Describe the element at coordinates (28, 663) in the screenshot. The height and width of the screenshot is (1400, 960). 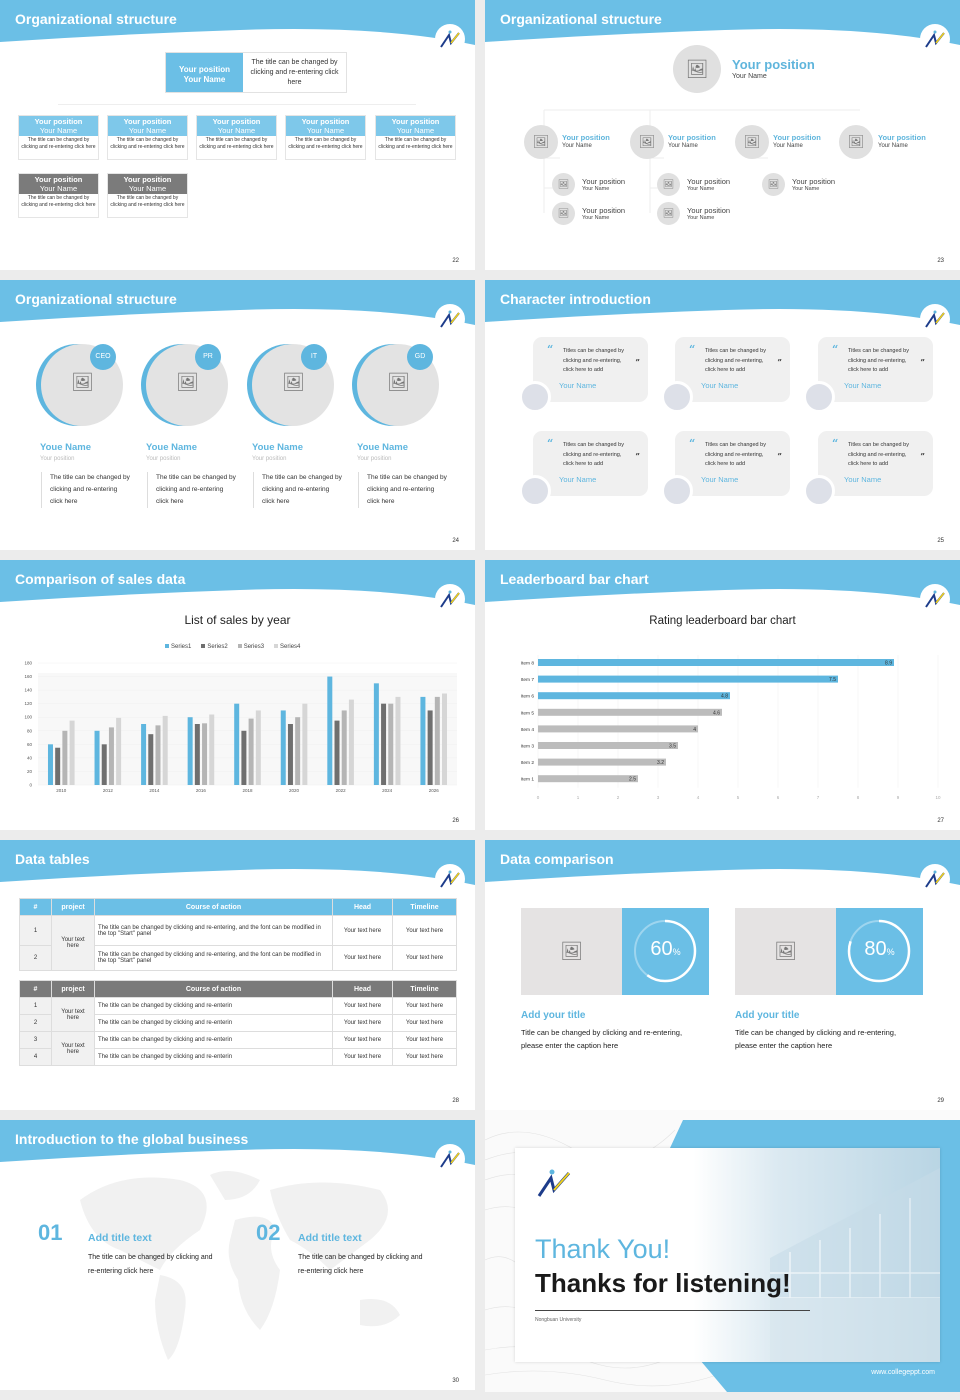
I see `svg-text: 180` at that location.